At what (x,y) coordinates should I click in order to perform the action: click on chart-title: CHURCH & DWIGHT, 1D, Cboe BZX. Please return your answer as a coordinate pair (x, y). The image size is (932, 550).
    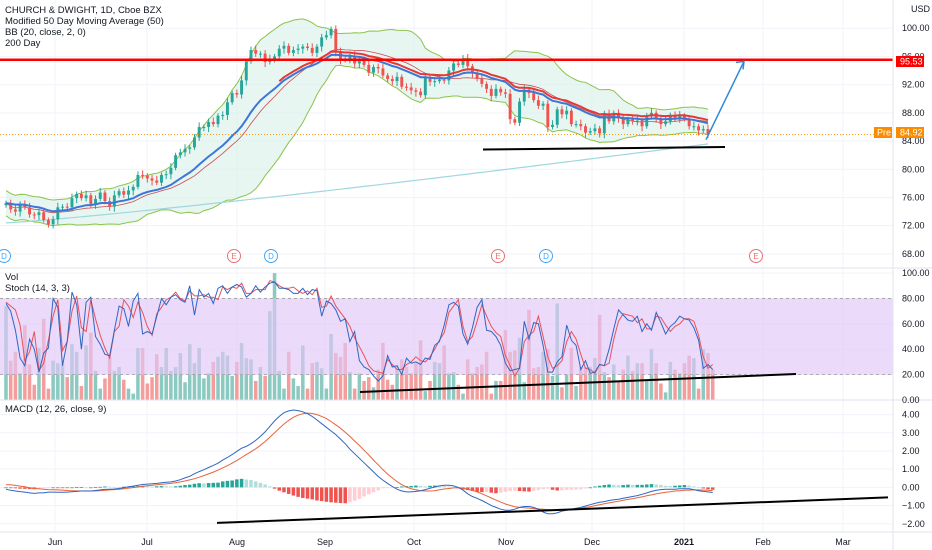
    Looking at the image, I should click on (83, 10).